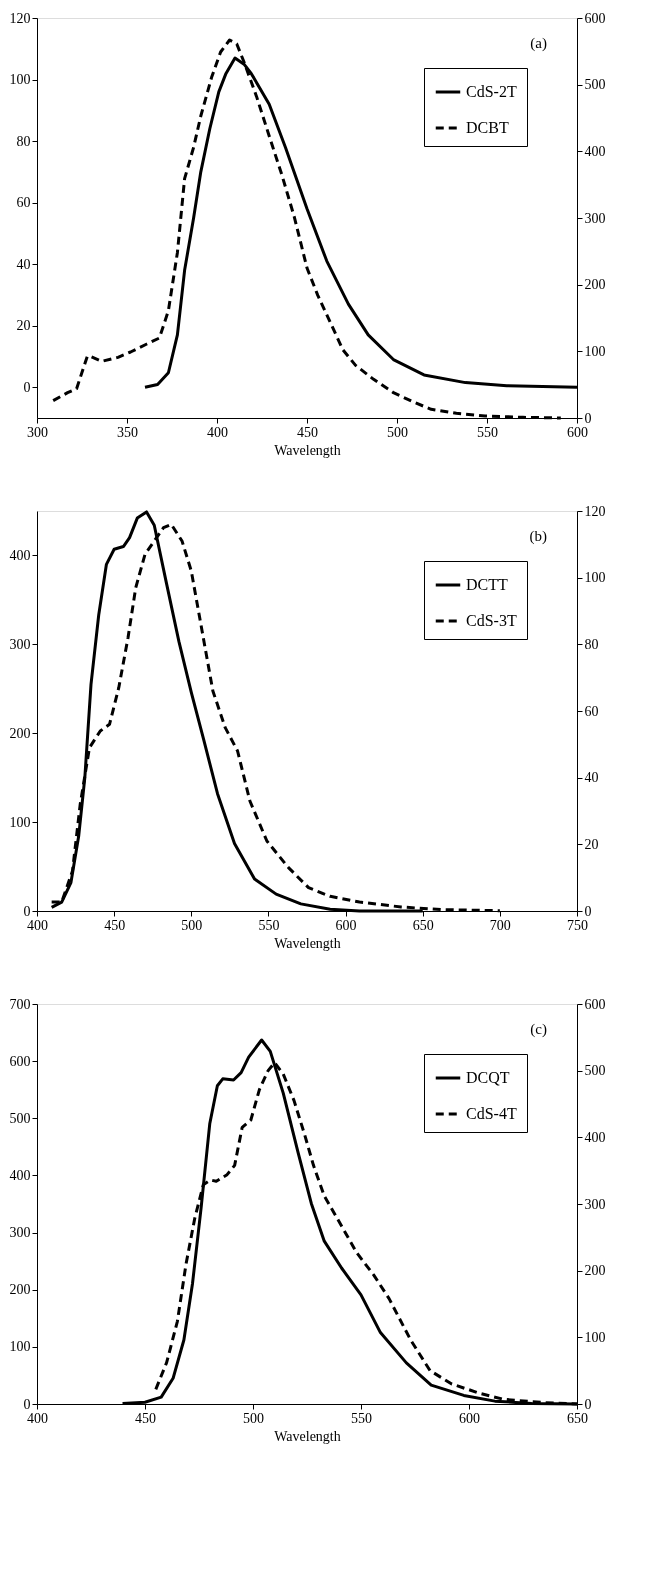 This screenshot has width=652, height=1587. What do you see at coordinates (23, 203) in the screenshot?
I see `y-tick-label: 60` at bounding box center [23, 203].